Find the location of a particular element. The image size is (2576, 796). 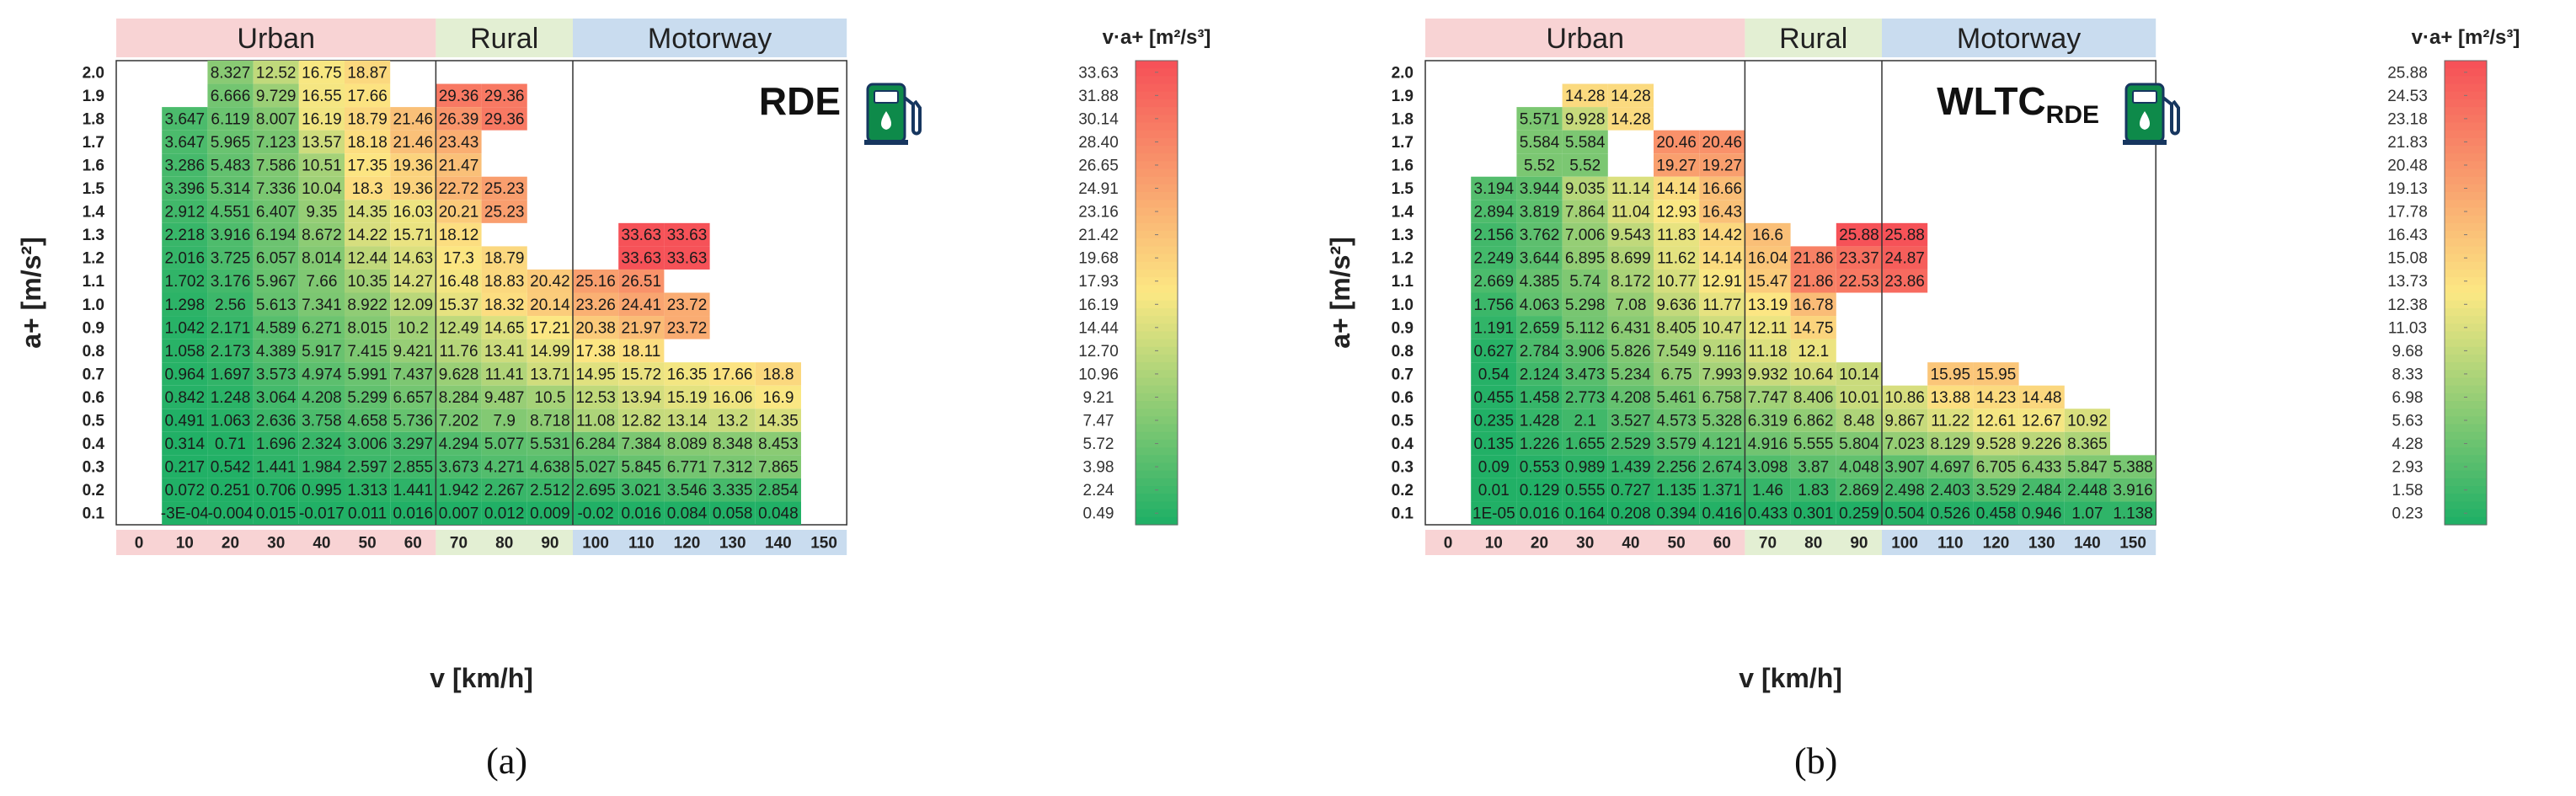

y-tick-label: 1.7 is located at coordinates (1403, 143).